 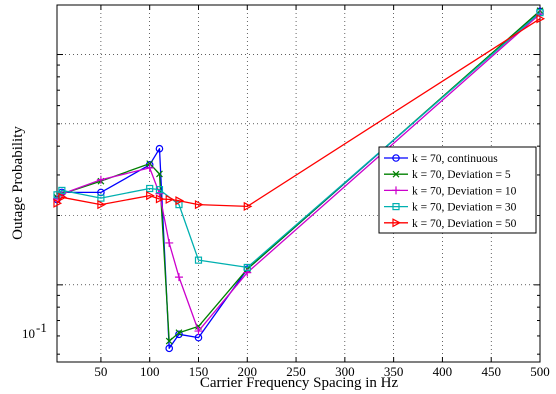 I want to click on x-tick-label: 300, so click(x=345, y=371).